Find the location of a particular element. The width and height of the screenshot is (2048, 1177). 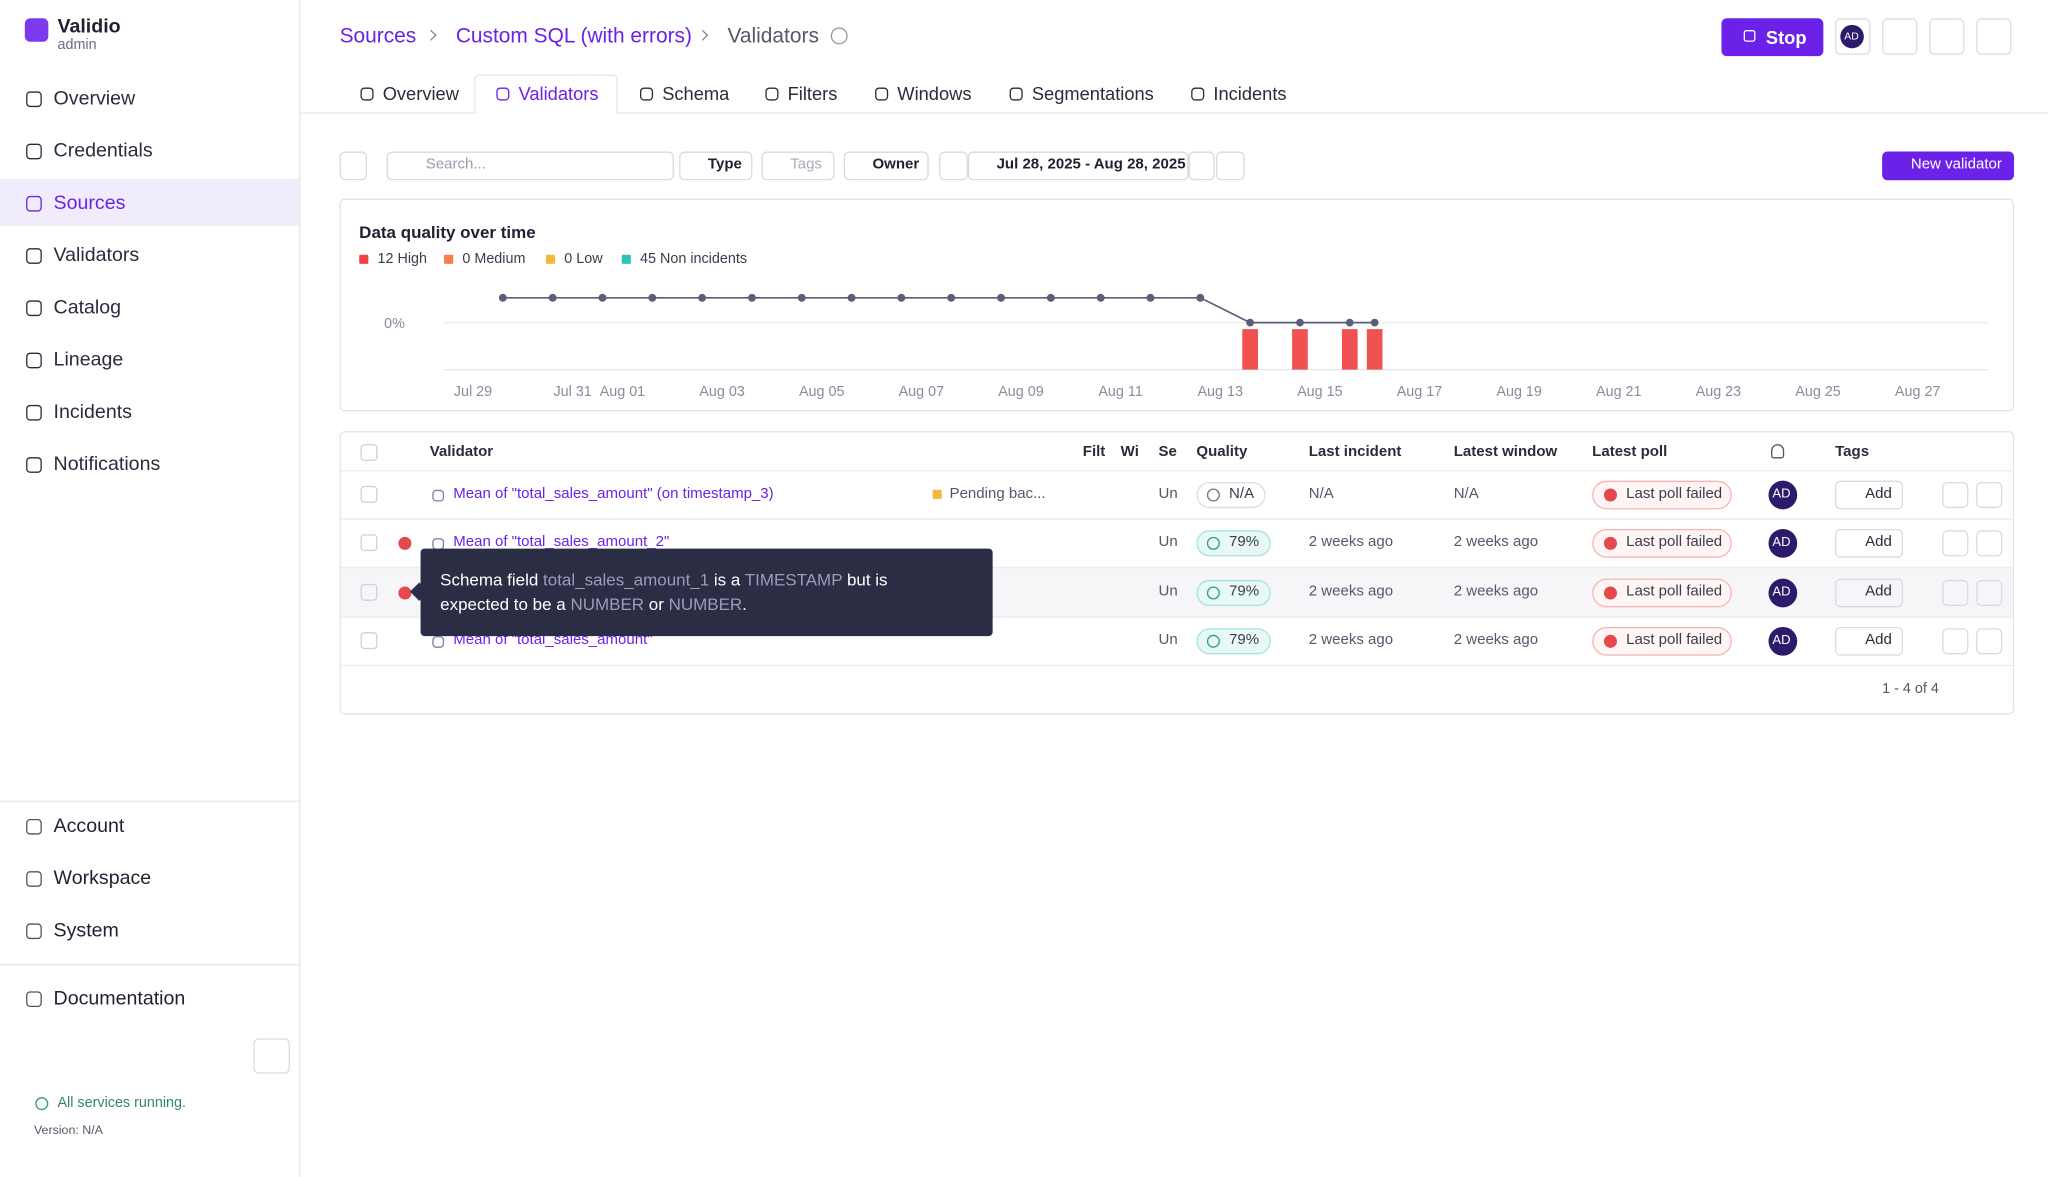

column-header: Latest poll is located at coordinates (1630, 452).